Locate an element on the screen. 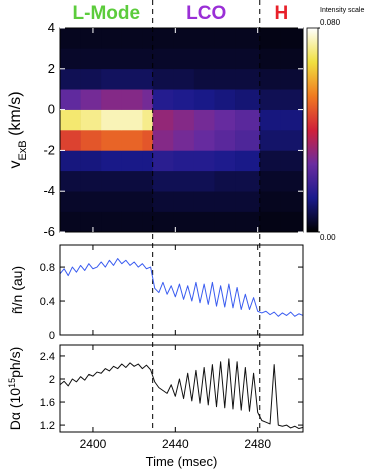 The width and height of the screenshot is (380, 472). region-label: H is located at coordinates (282, 13).